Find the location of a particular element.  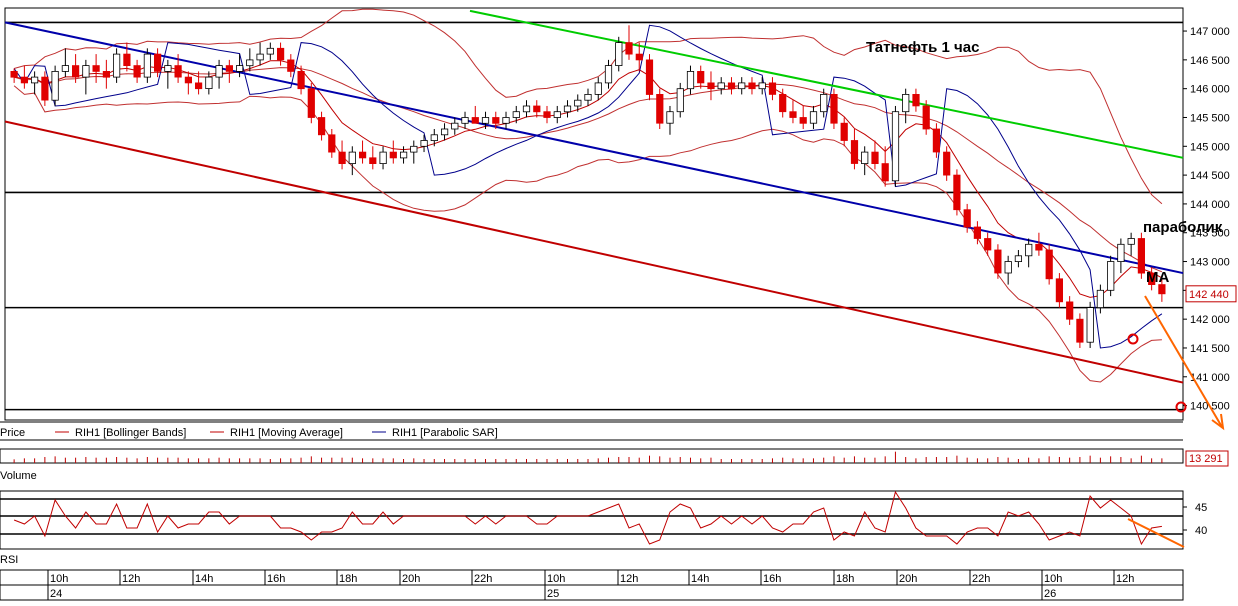

legend-label: RIH1 [Bollinger Bands] is located at coordinates (130, 433).